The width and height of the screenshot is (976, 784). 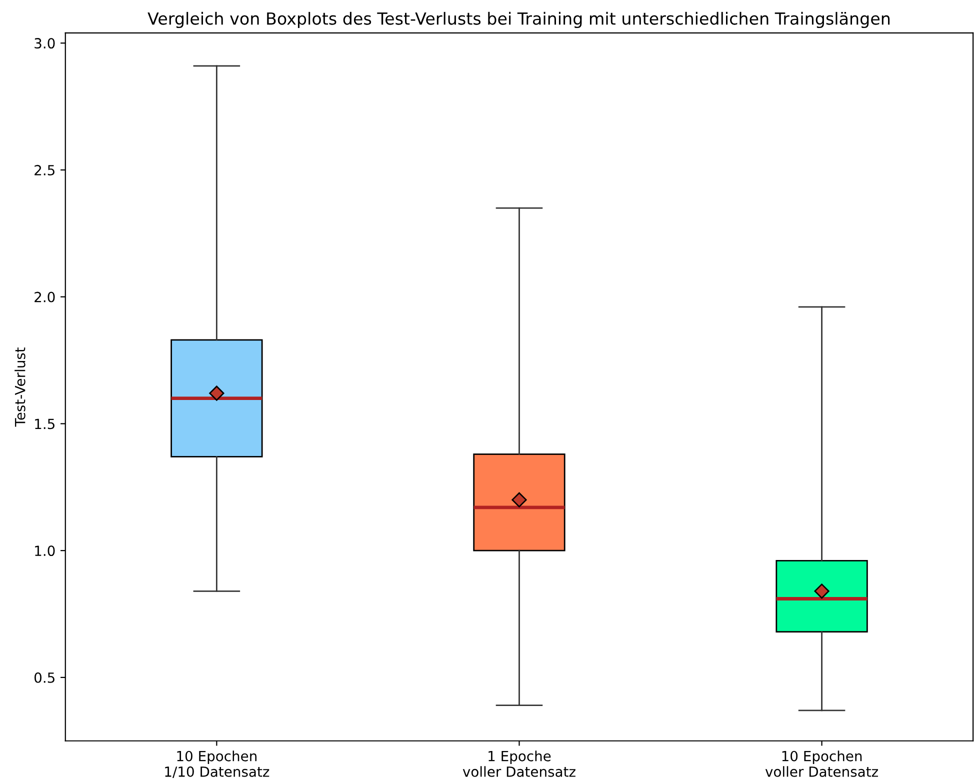 What do you see at coordinates (821, 763) in the screenshot?
I see `x-tick-label: 10 Epochen voller Datensatz` at bounding box center [821, 763].